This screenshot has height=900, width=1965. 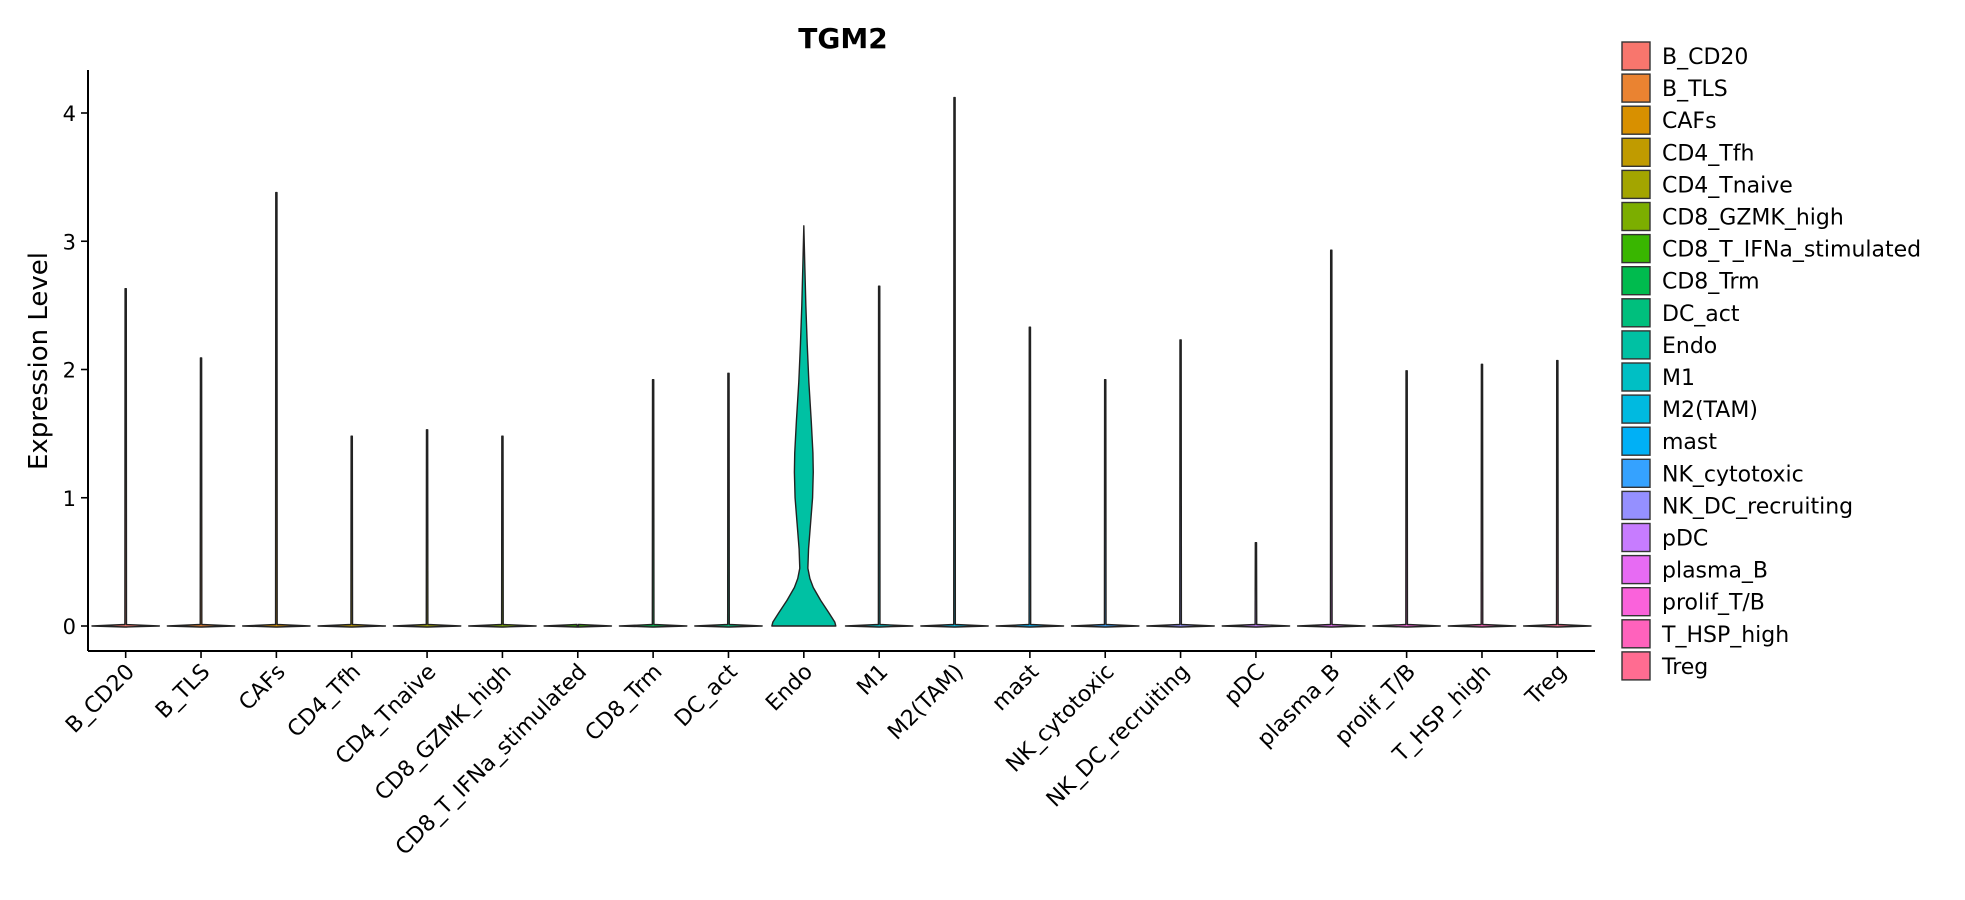 What do you see at coordinates (1118, 736) in the screenshot?
I see `x-tick-label: NK_DC_recruiting` at bounding box center [1118, 736].